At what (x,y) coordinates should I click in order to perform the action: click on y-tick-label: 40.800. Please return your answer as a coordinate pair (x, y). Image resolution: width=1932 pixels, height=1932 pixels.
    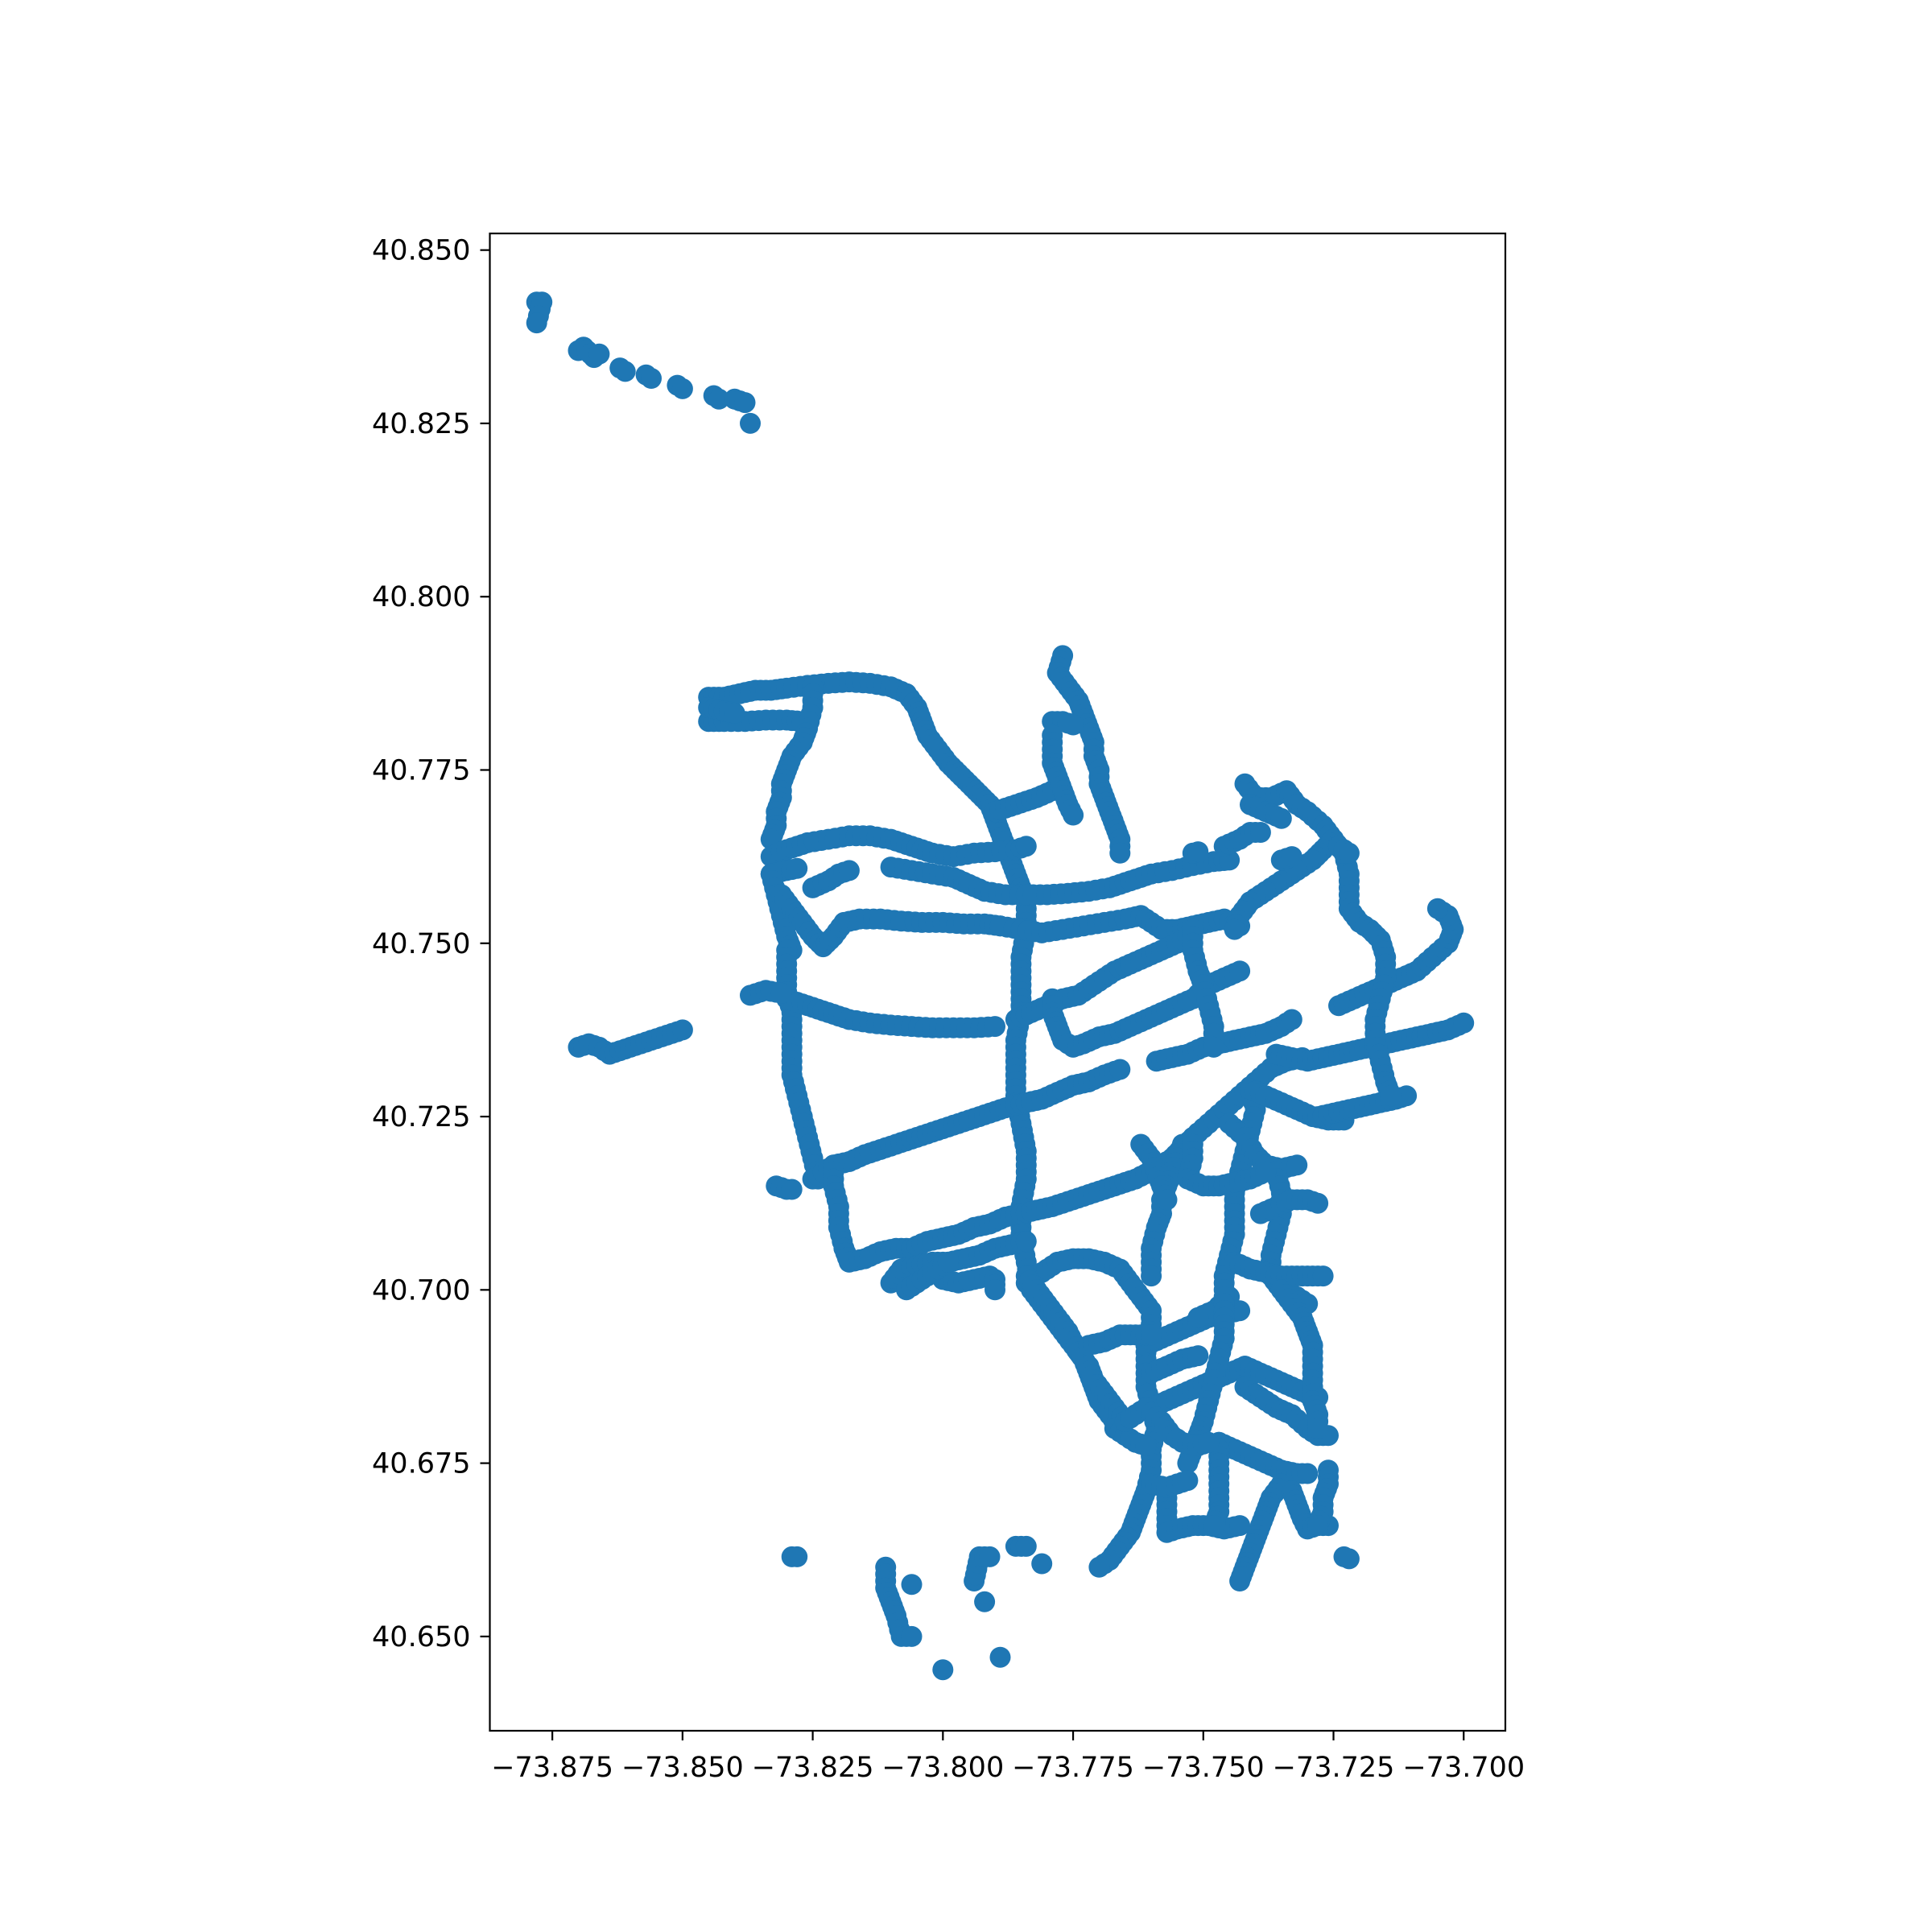
    Looking at the image, I should click on (421, 597).